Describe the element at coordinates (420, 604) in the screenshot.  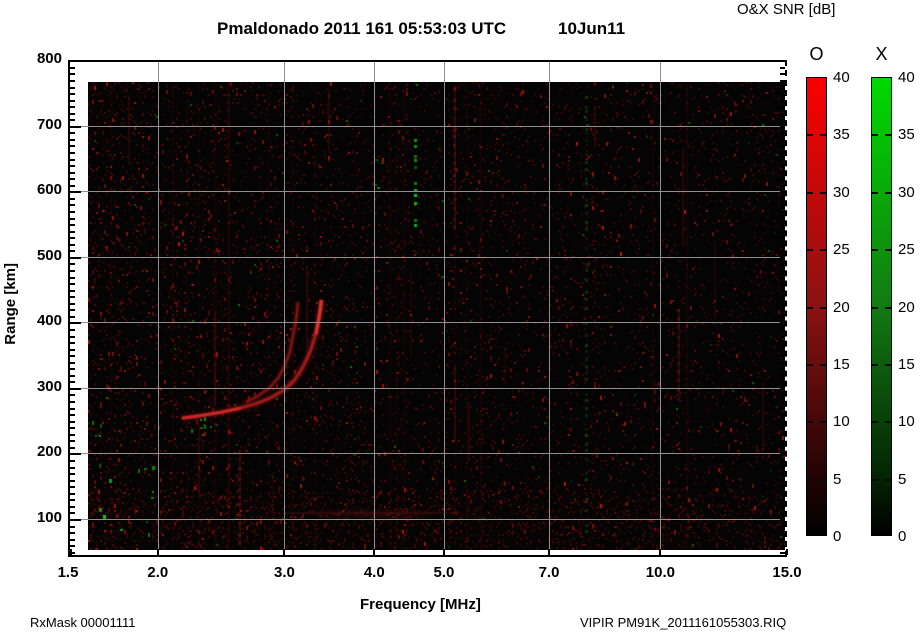
I see `x-axis-label: Frequency [MHz]` at that location.